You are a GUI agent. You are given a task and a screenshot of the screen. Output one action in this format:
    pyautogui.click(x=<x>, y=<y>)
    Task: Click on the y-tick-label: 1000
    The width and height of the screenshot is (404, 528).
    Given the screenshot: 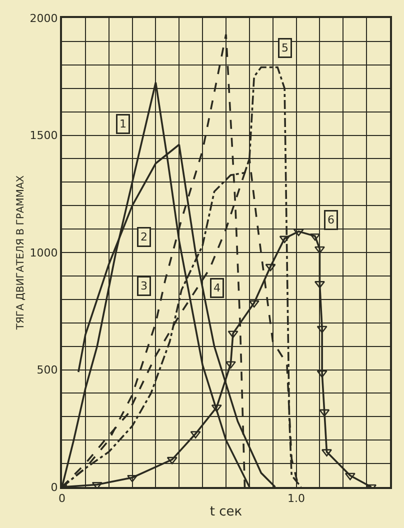 What is the action you would take?
    pyautogui.click(x=44, y=253)
    